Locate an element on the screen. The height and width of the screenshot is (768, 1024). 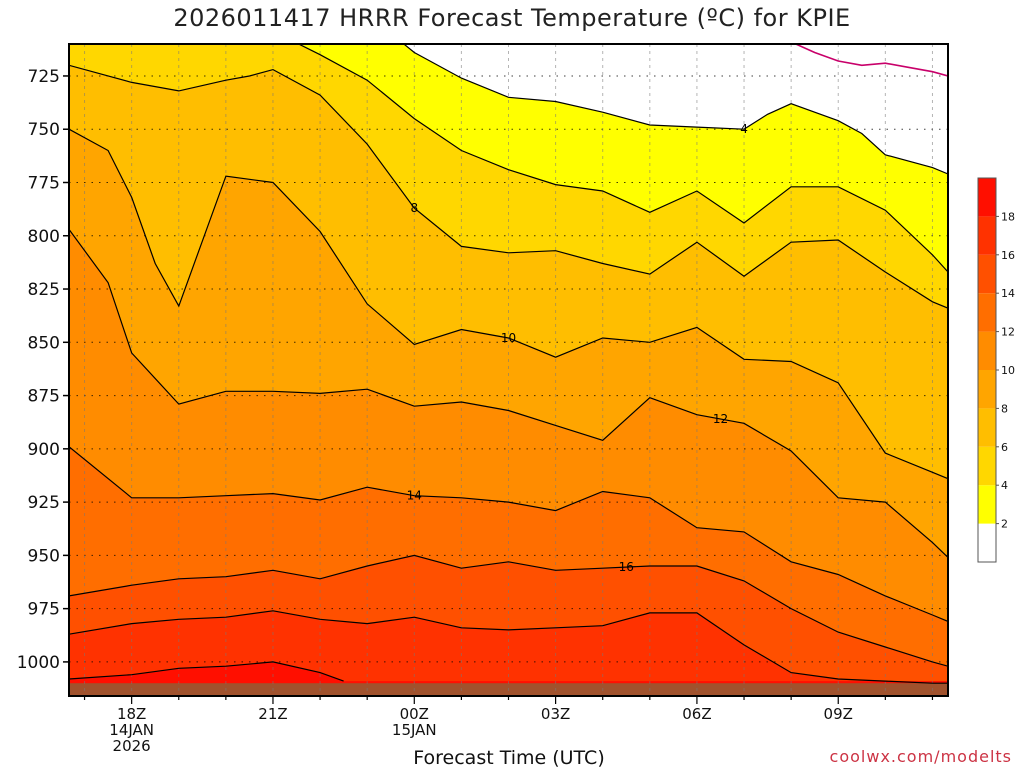
x-tick-label-16-0: 09Z is located at coordinates (838, 714).